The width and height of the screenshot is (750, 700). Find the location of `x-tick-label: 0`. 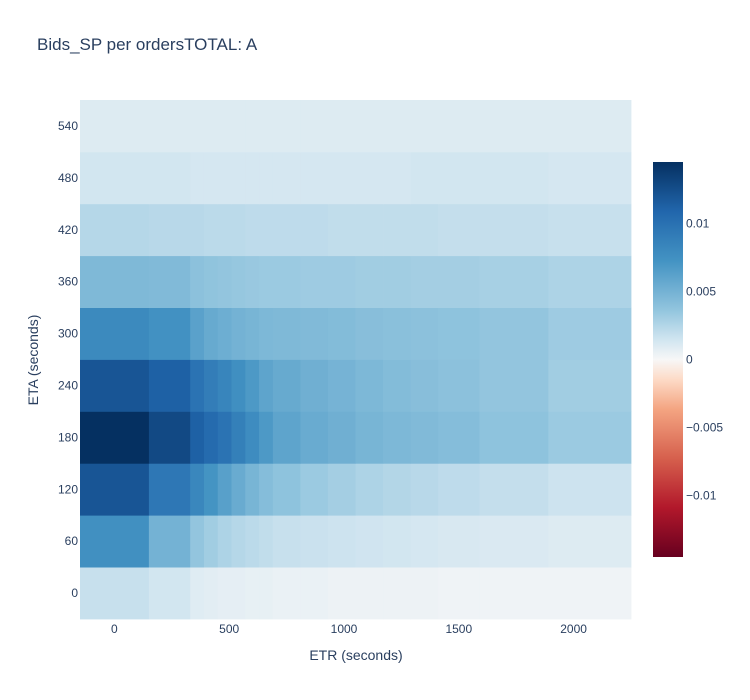

x-tick-label: 0 is located at coordinates (114, 629).